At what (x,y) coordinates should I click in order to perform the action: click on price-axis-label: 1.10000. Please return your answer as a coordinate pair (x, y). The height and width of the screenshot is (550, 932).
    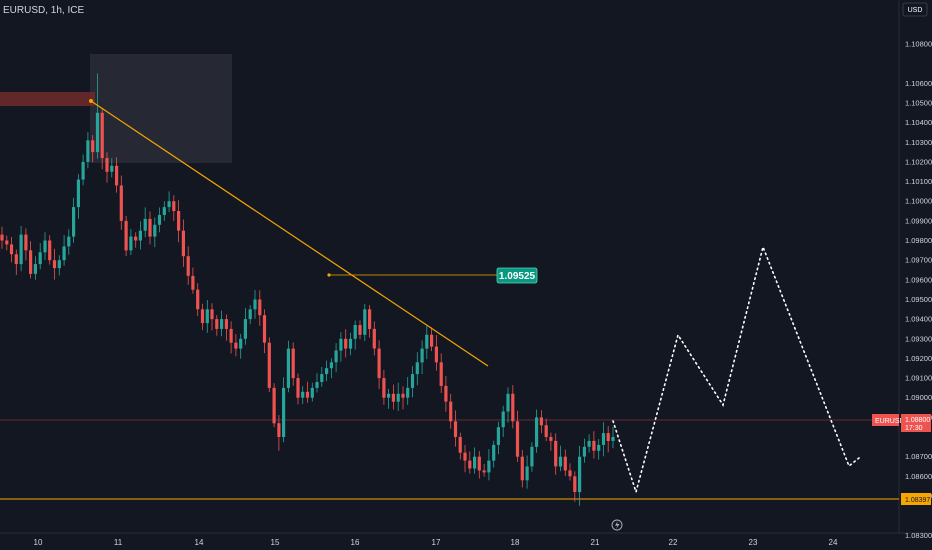
    Looking at the image, I should click on (918, 201).